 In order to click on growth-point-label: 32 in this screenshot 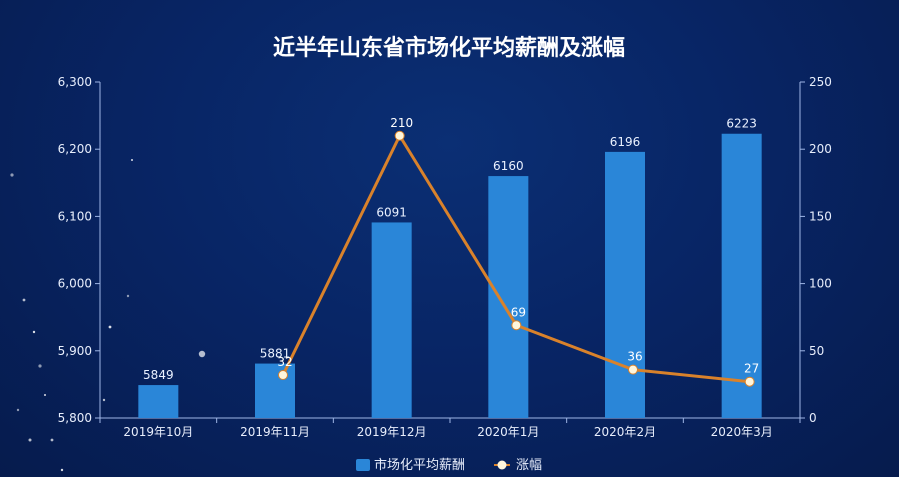, I will do `click(284, 362)`.